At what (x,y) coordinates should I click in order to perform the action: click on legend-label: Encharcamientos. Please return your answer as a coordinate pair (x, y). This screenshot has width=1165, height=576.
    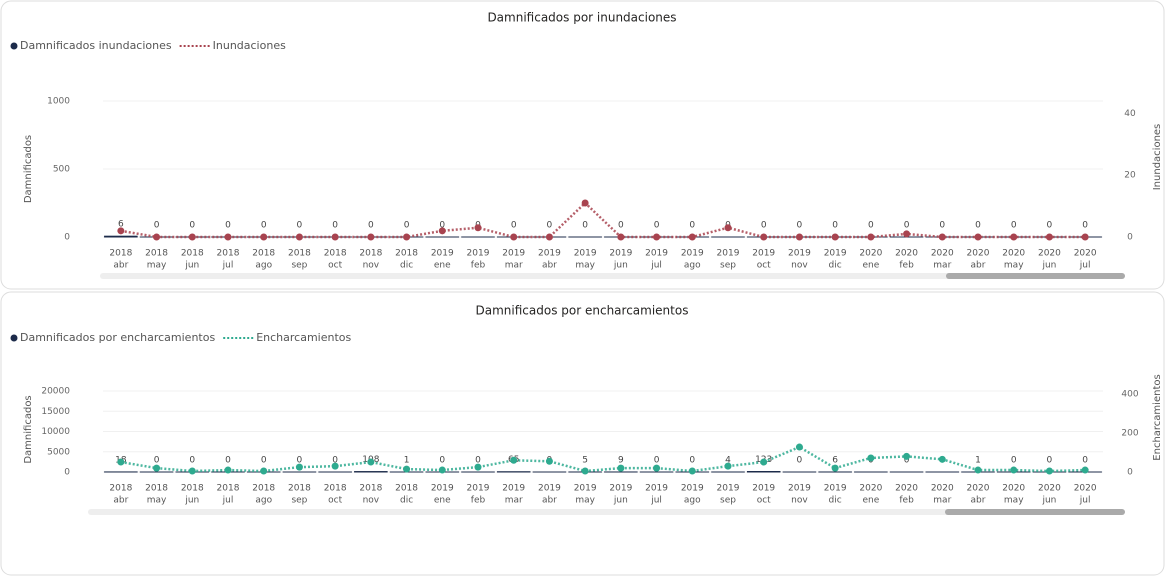
    Looking at the image, I should click on (303, 337).